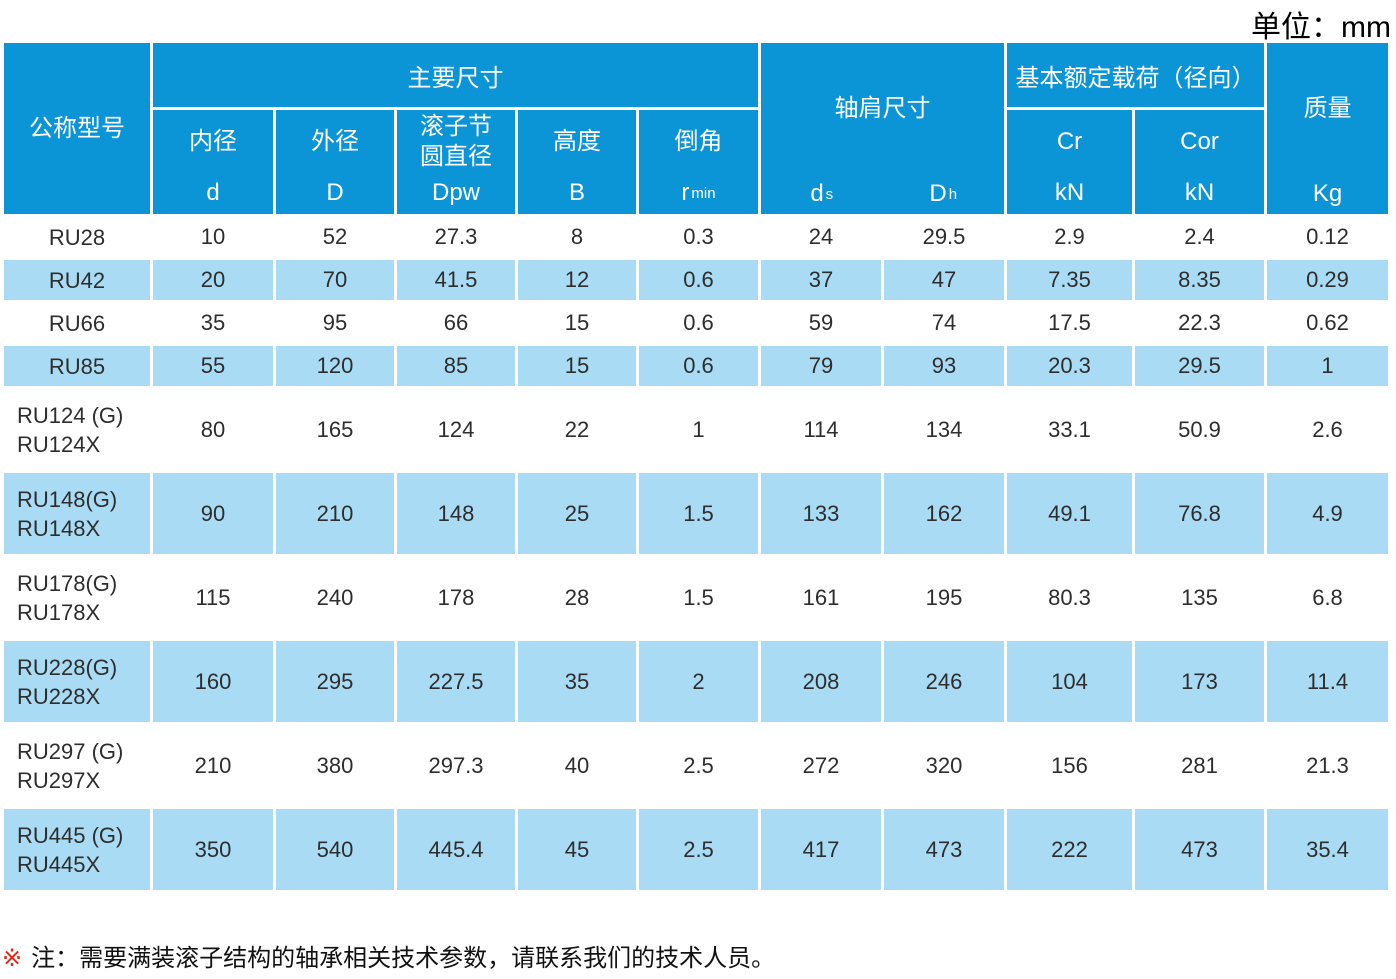  Describe the element at coordinates (77, 280) in the screenshot. I see `model-cell: RU42` at that location.